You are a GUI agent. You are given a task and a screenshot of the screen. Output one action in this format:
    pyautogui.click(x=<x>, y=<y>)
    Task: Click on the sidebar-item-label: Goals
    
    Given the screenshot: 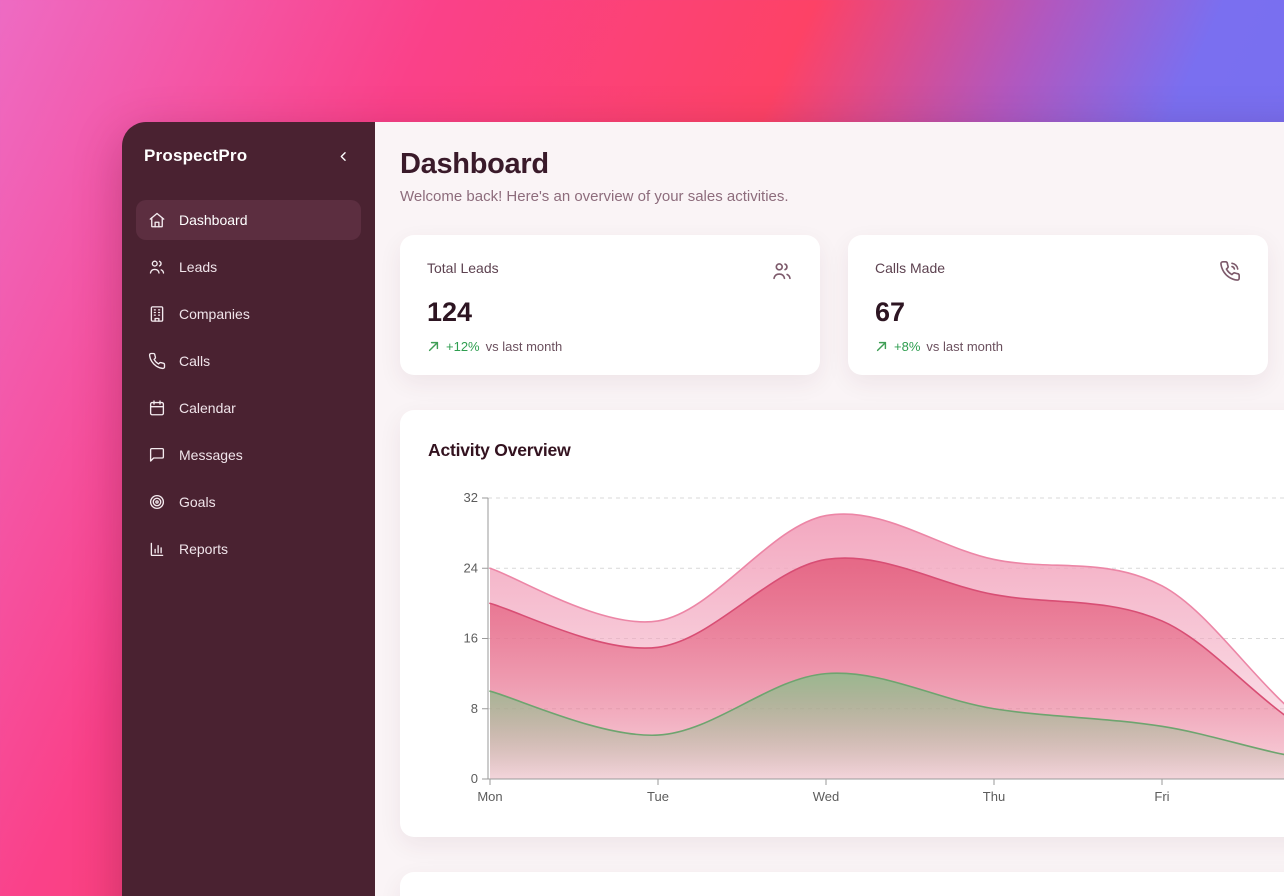 What is the action you would take?
    pyautogui.click(x=197, y=502)
    